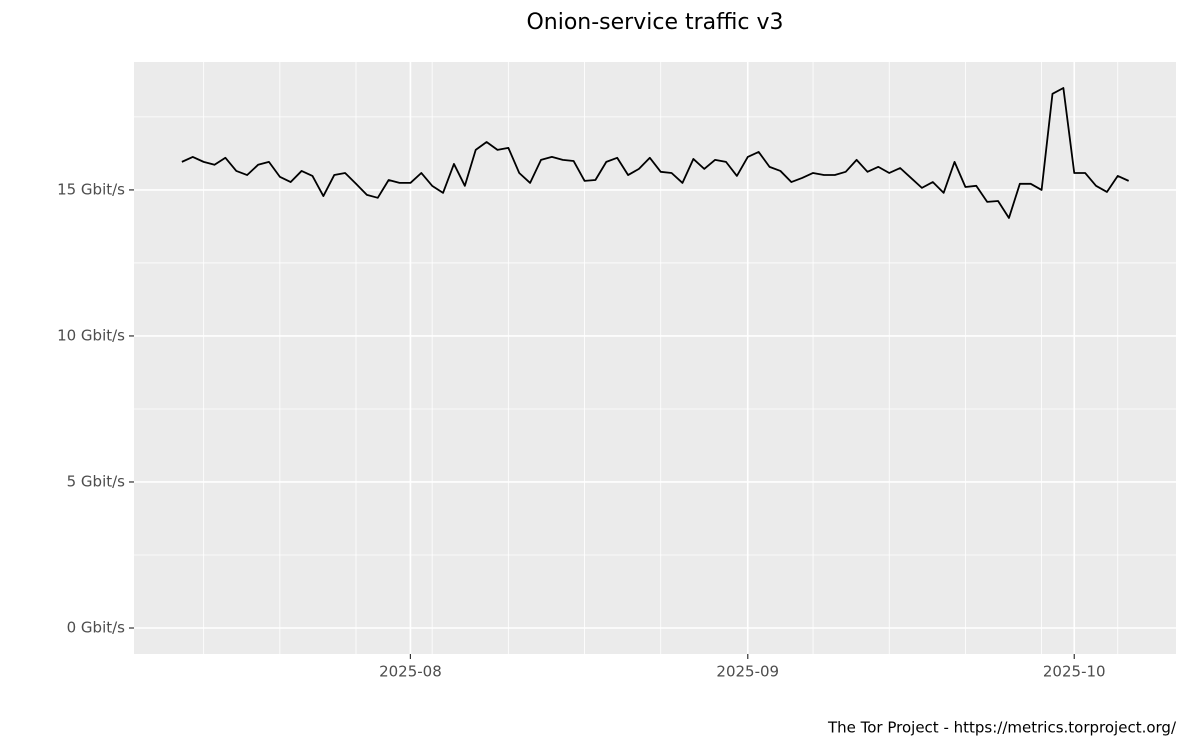 The height and width of the screenshot is (750, 1200). What do you see at coordinates (410, 672) in the screenshot?
I see `x-tick-label: 2025-08` at bounding box center [410, 672].